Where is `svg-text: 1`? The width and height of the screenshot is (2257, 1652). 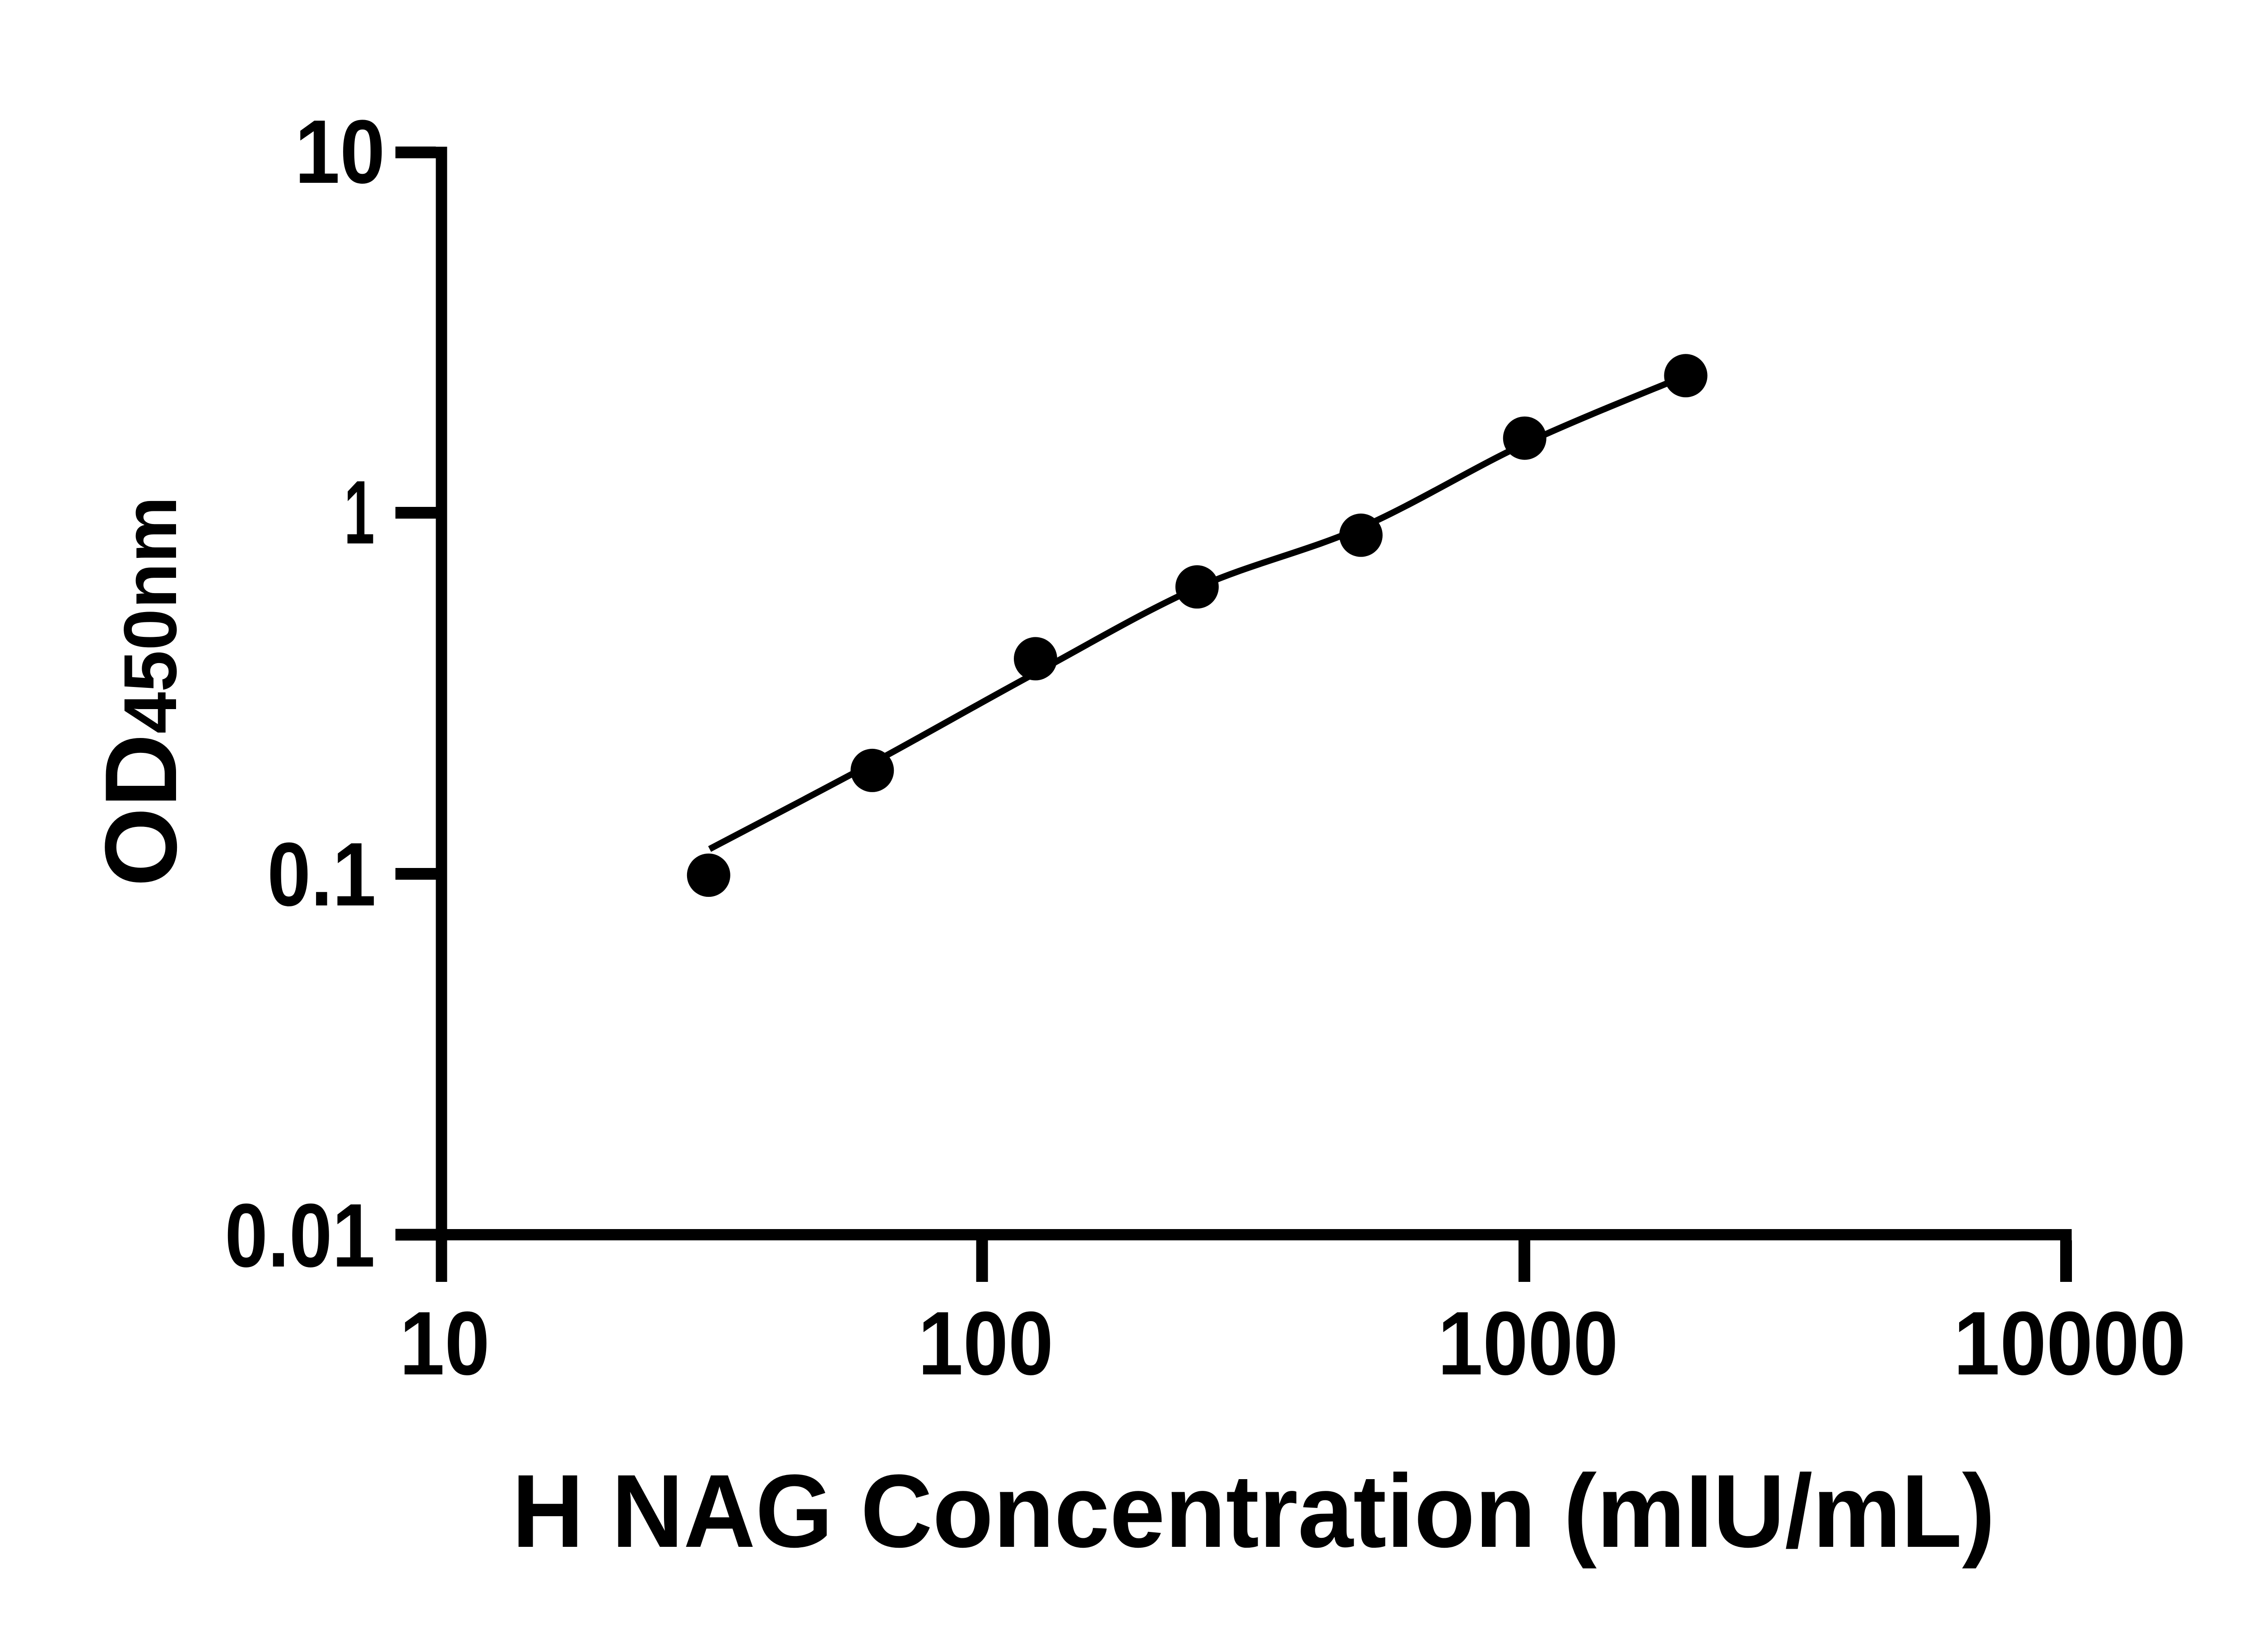
svg-text: 1 is located at coordinates (359, 512).